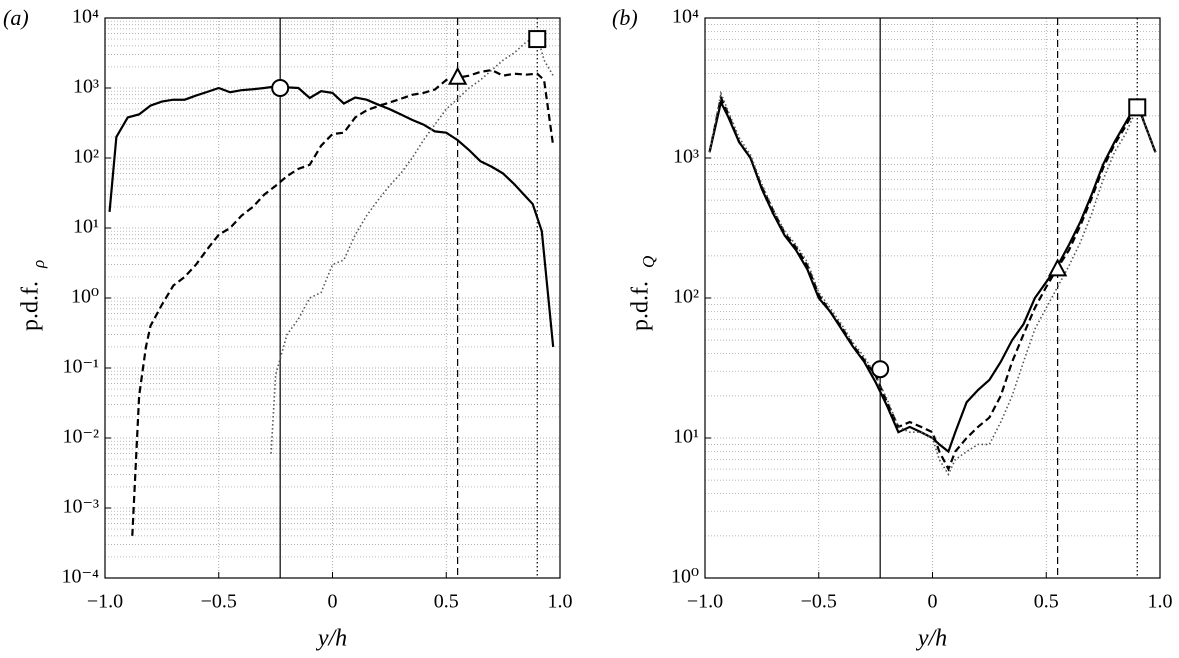  Describe the element at coordinates (80, 437) in the screenshot. I see `y-tick-label: 10⁻²` at that location.